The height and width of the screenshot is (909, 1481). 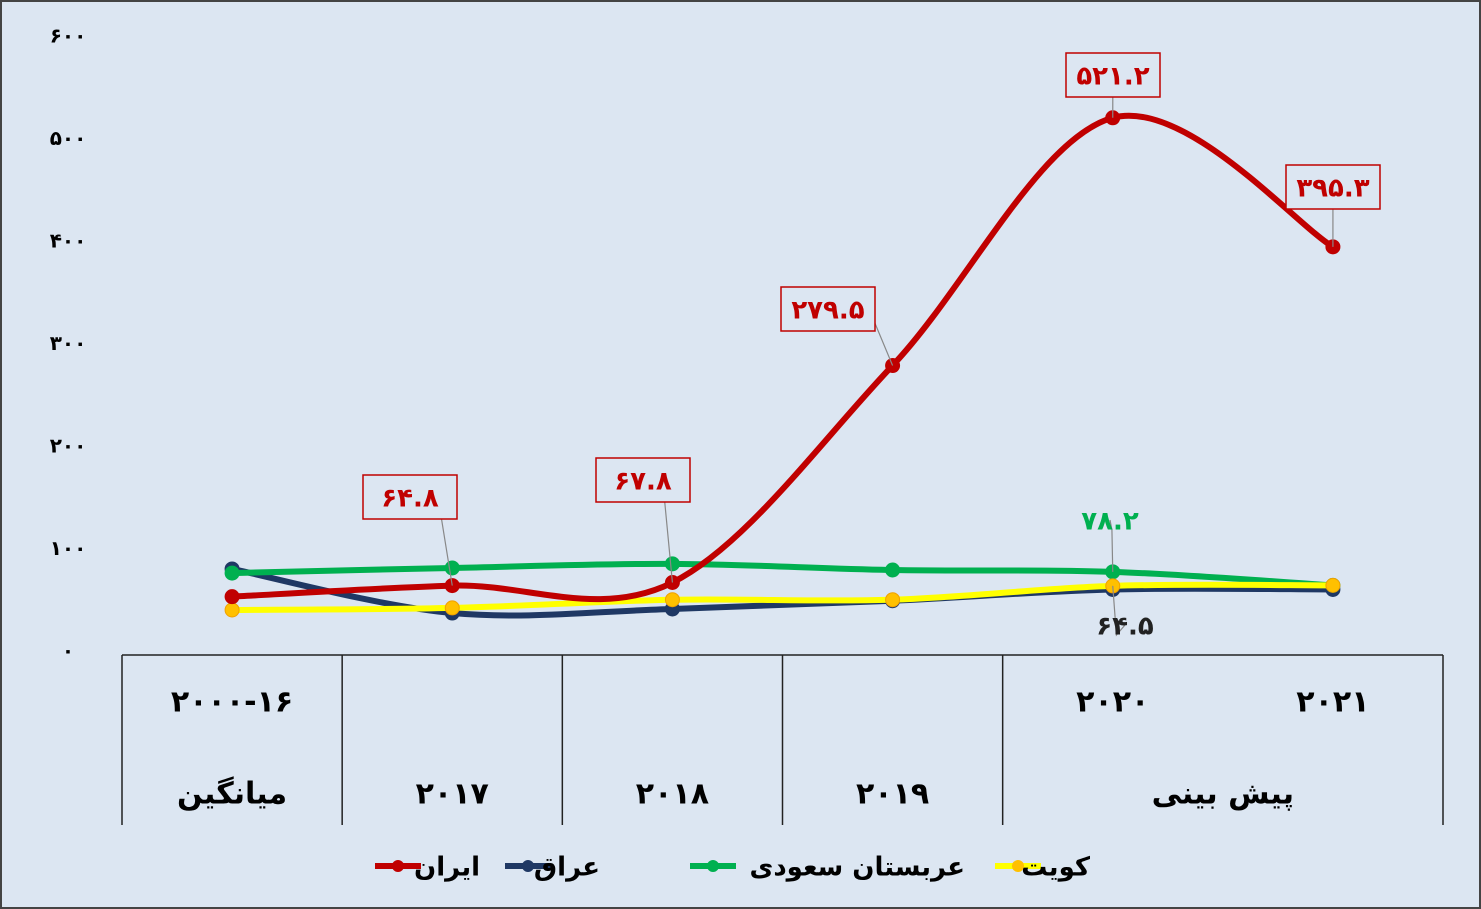 What do you see at coordinates (1112, 702) in the screenshot?
I see `x-tick-label: ۲۰۲۰` at bounding box center [1112, 702].